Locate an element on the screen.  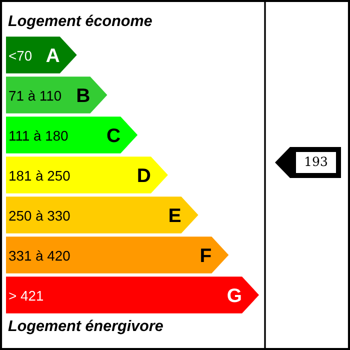
y-tick-label: 111 à 180 is located at coordinates (39, 135).